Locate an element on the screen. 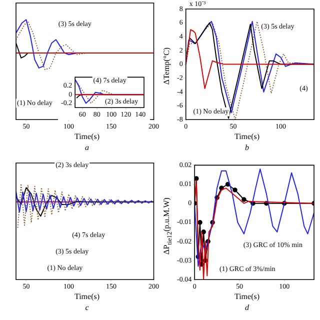 This screenshot has width=320, height=320. text: a is located at coordinates (87, 148).